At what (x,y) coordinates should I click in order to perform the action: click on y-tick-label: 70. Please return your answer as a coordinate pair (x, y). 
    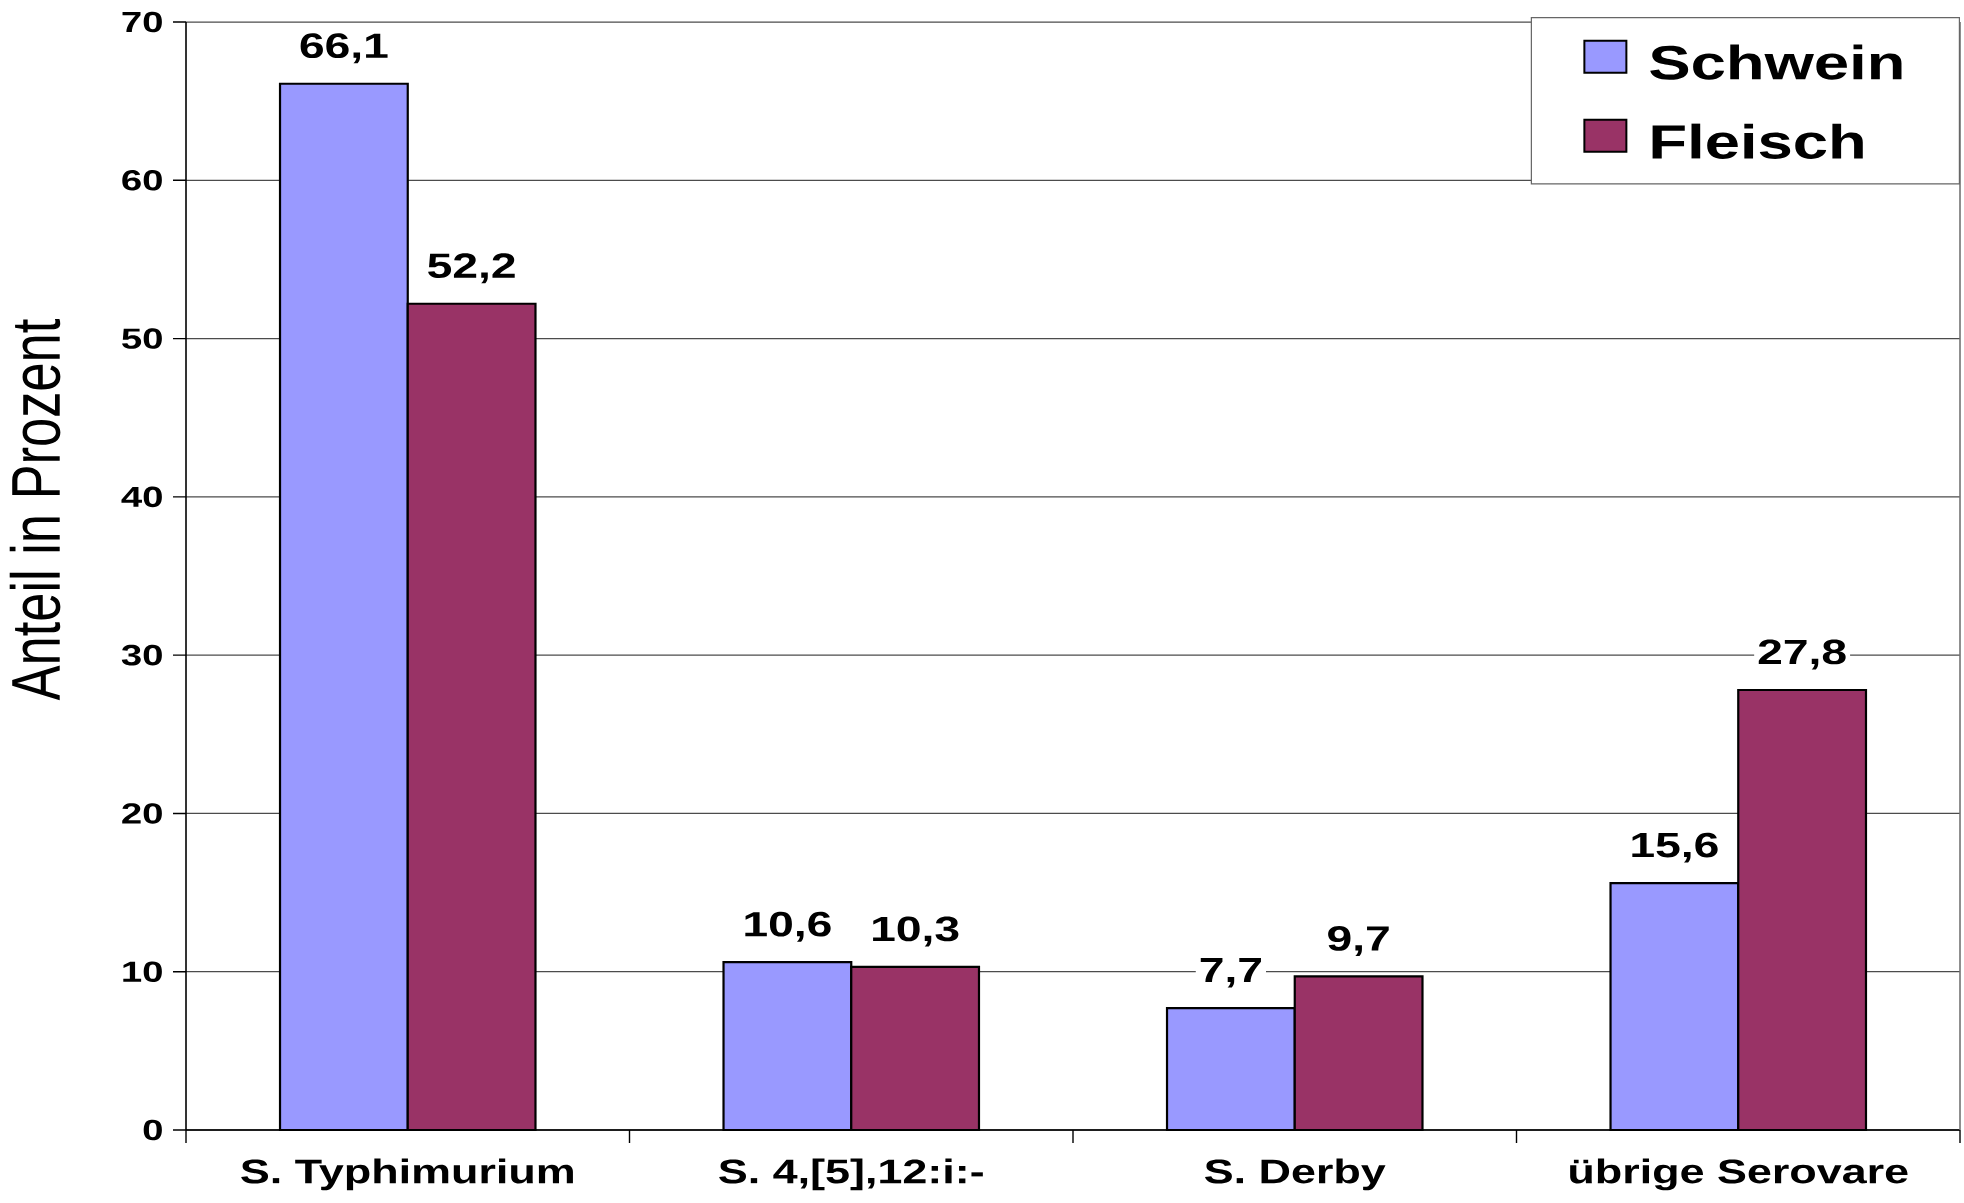
    Looking at the image, I should click on (142, 22).